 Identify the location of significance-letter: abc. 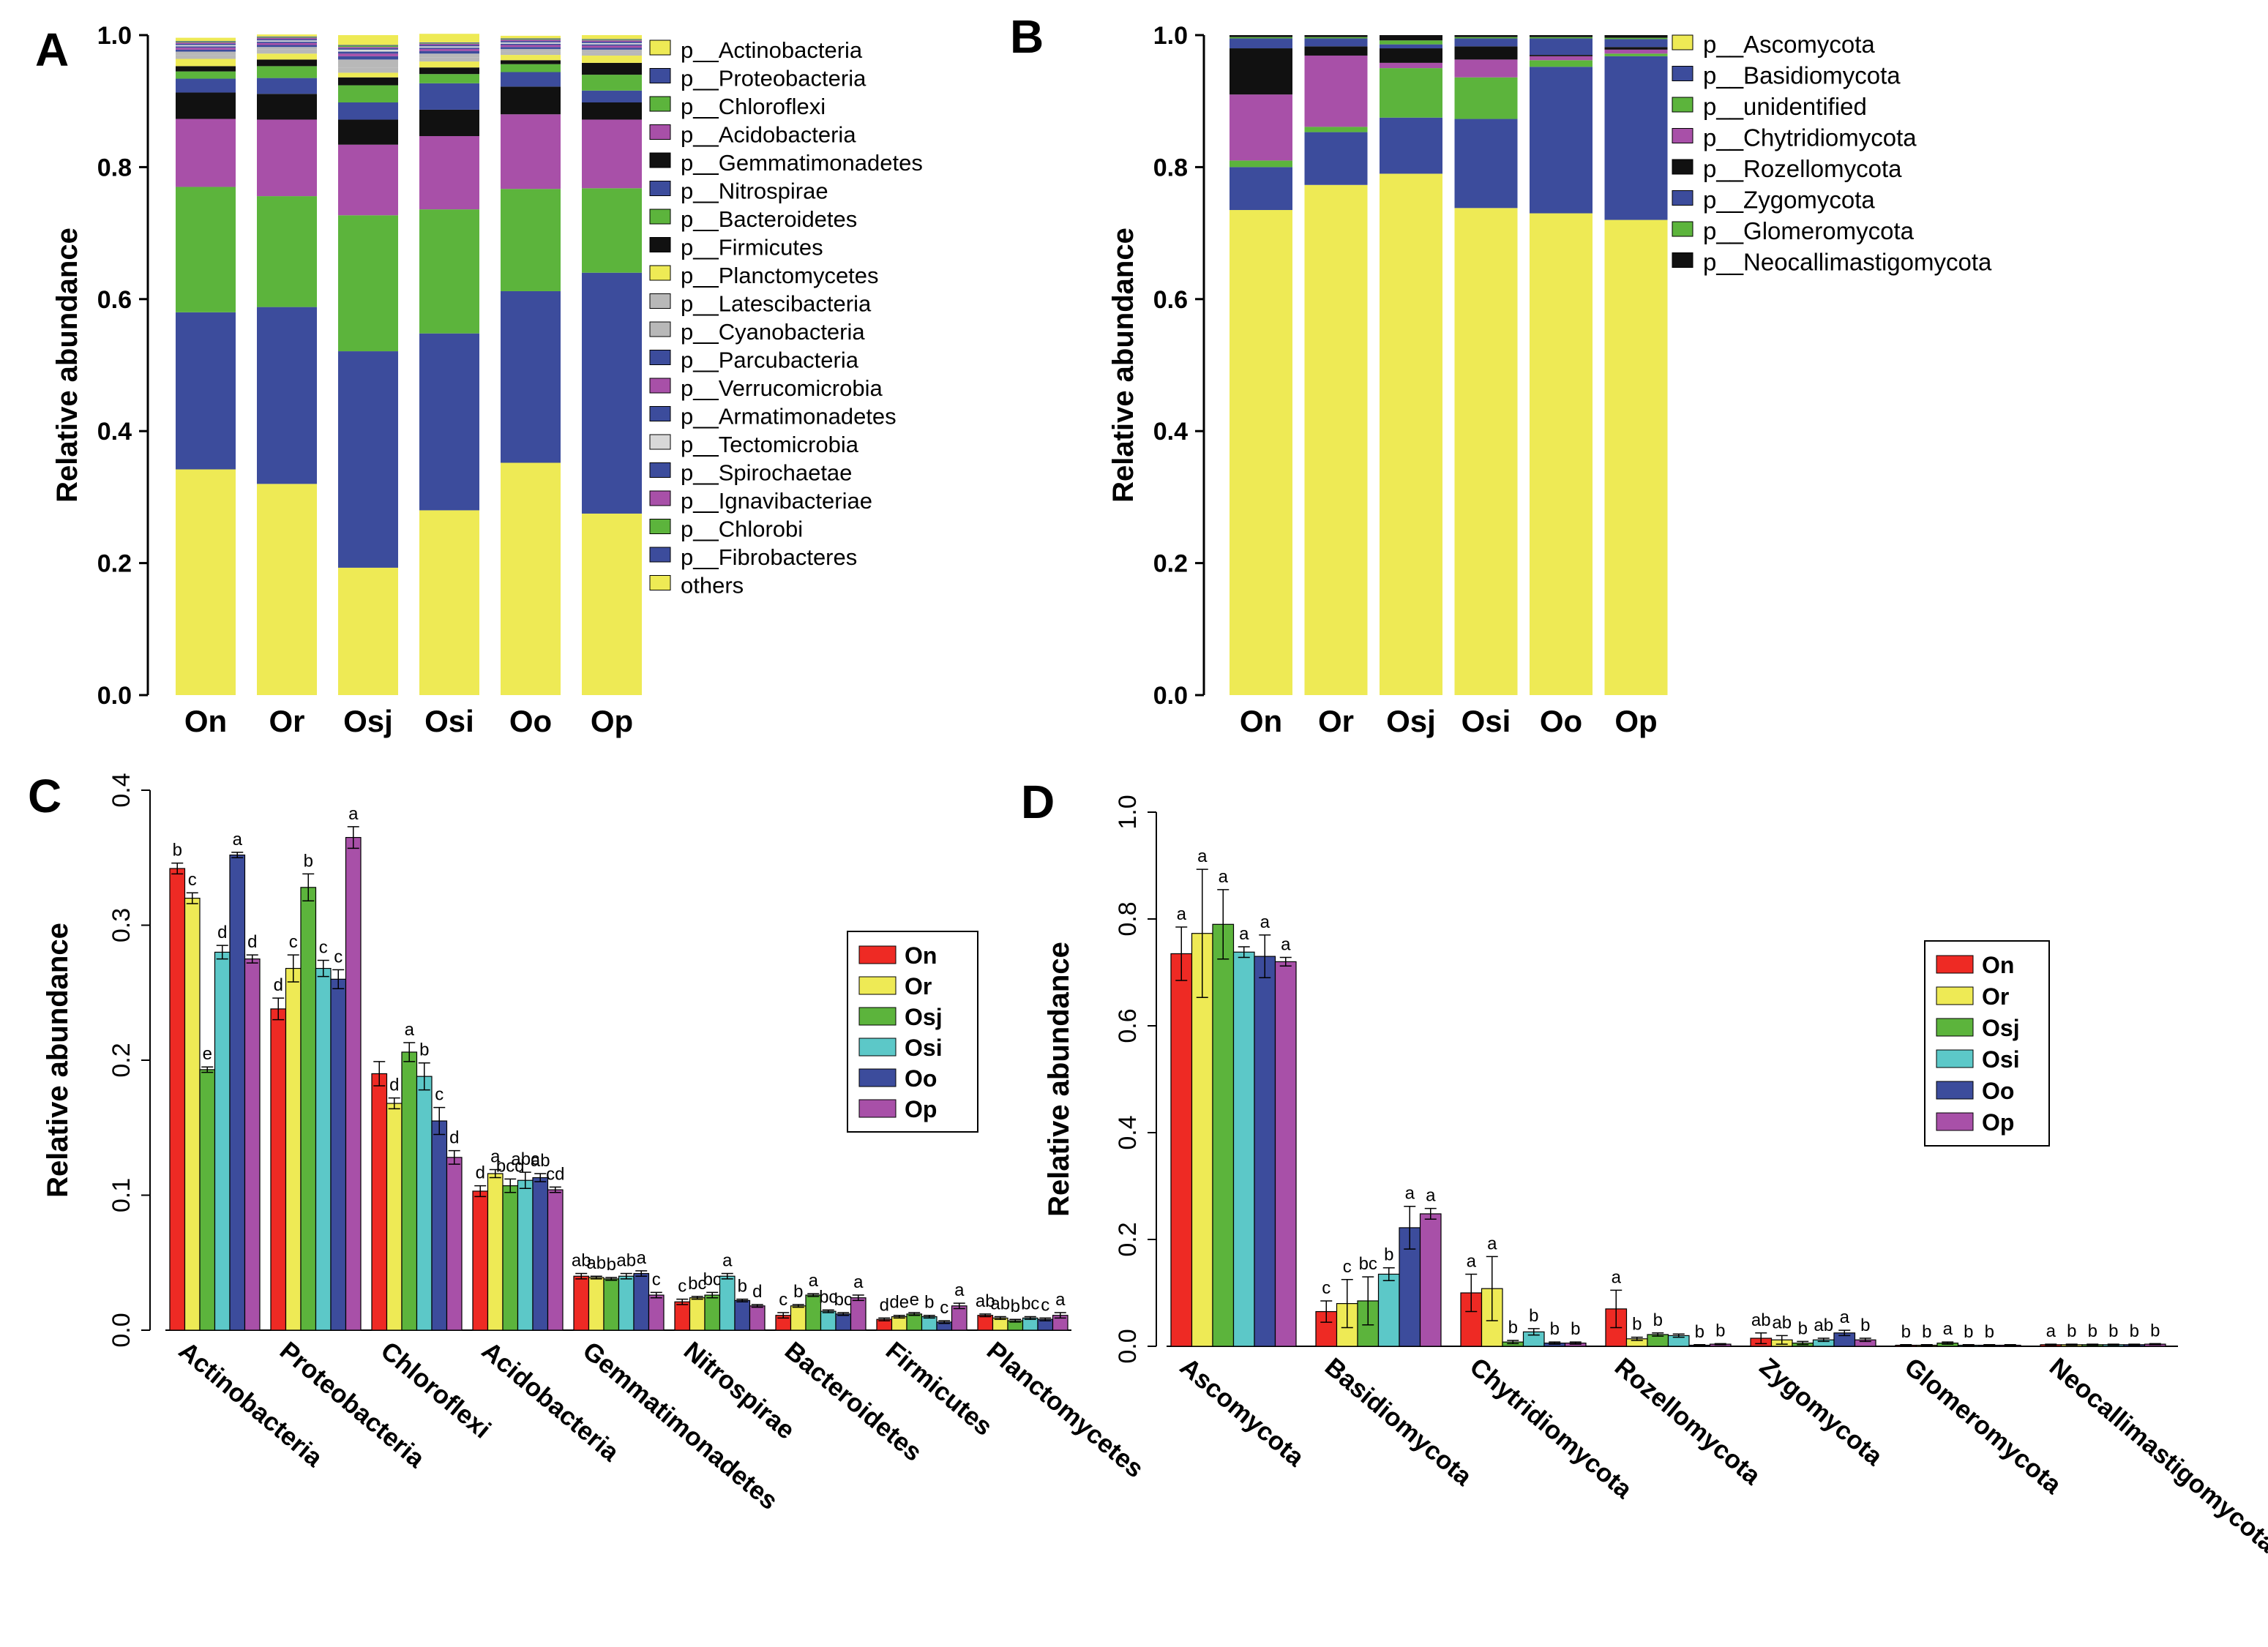
(525, 1159).